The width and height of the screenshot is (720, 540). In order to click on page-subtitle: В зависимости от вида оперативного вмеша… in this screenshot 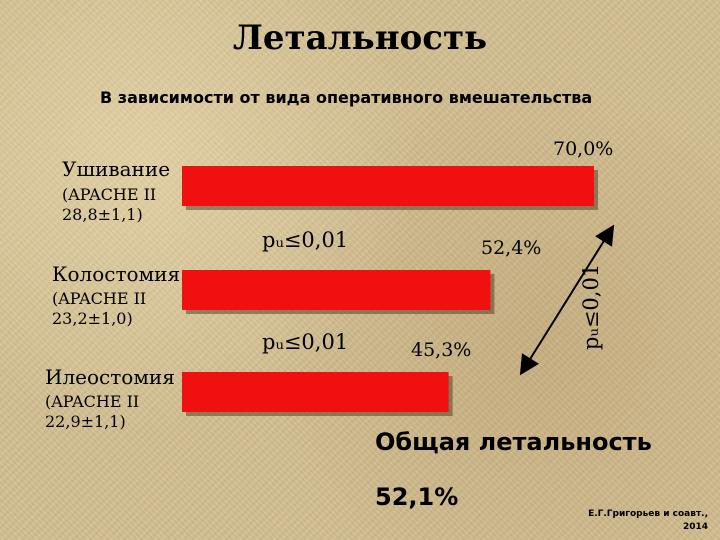, I will do `click(346, 97)`.